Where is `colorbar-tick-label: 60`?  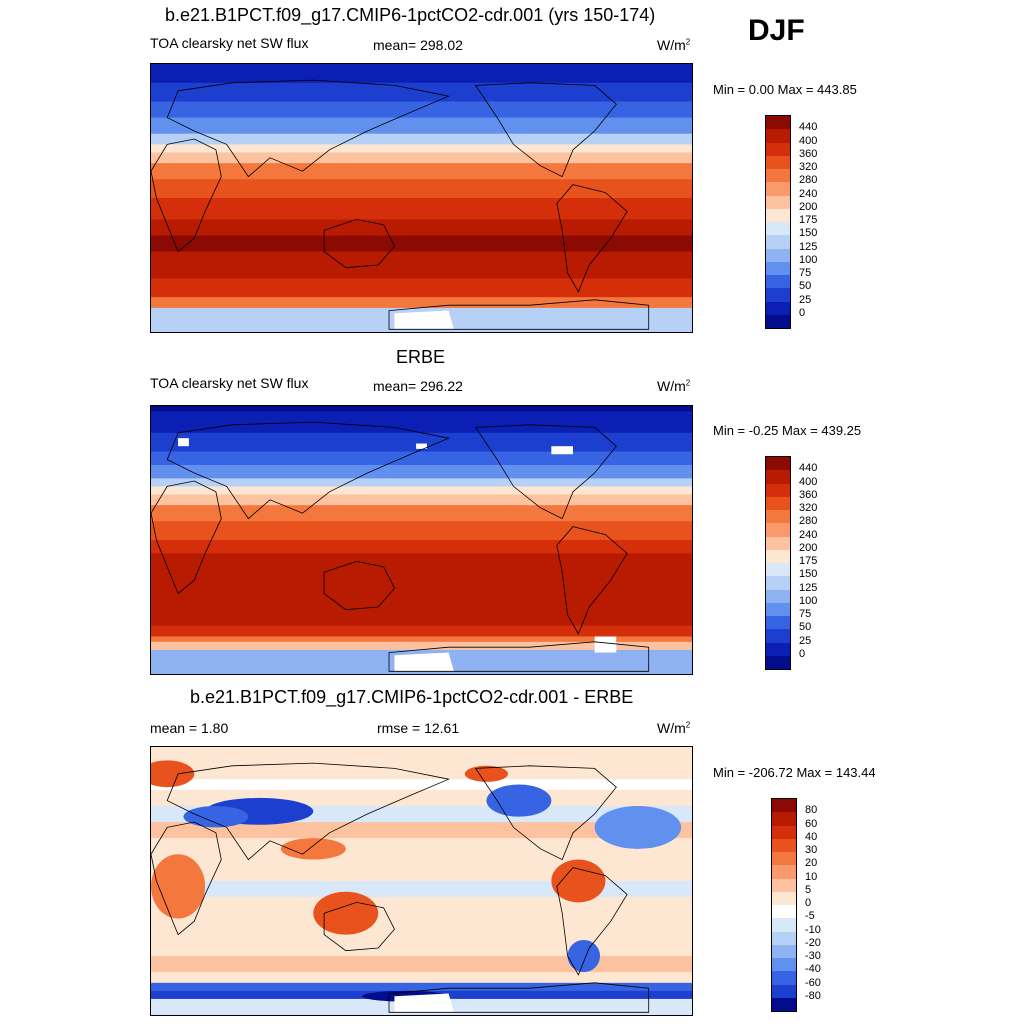
colorbar-tick-label: 60 is located at coordinates (811, 823).